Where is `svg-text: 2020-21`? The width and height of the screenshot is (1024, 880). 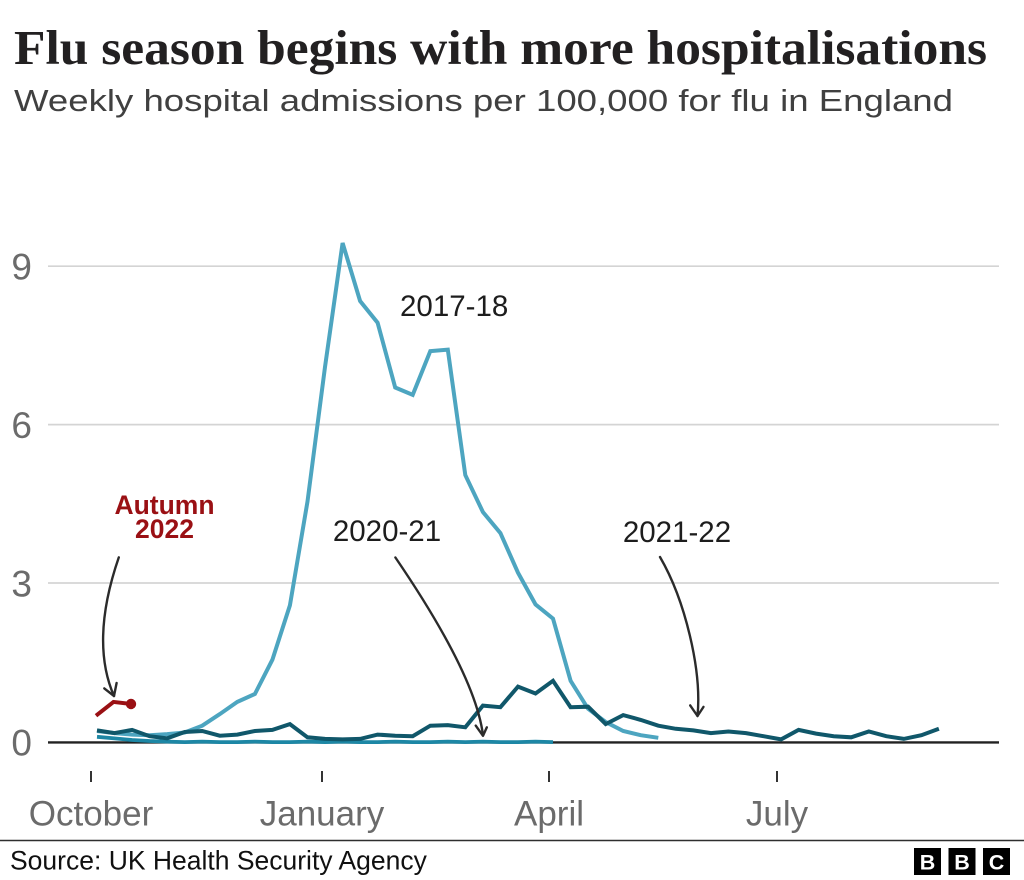
svg-text: 2020-21 is located at coordinates (387, 531).